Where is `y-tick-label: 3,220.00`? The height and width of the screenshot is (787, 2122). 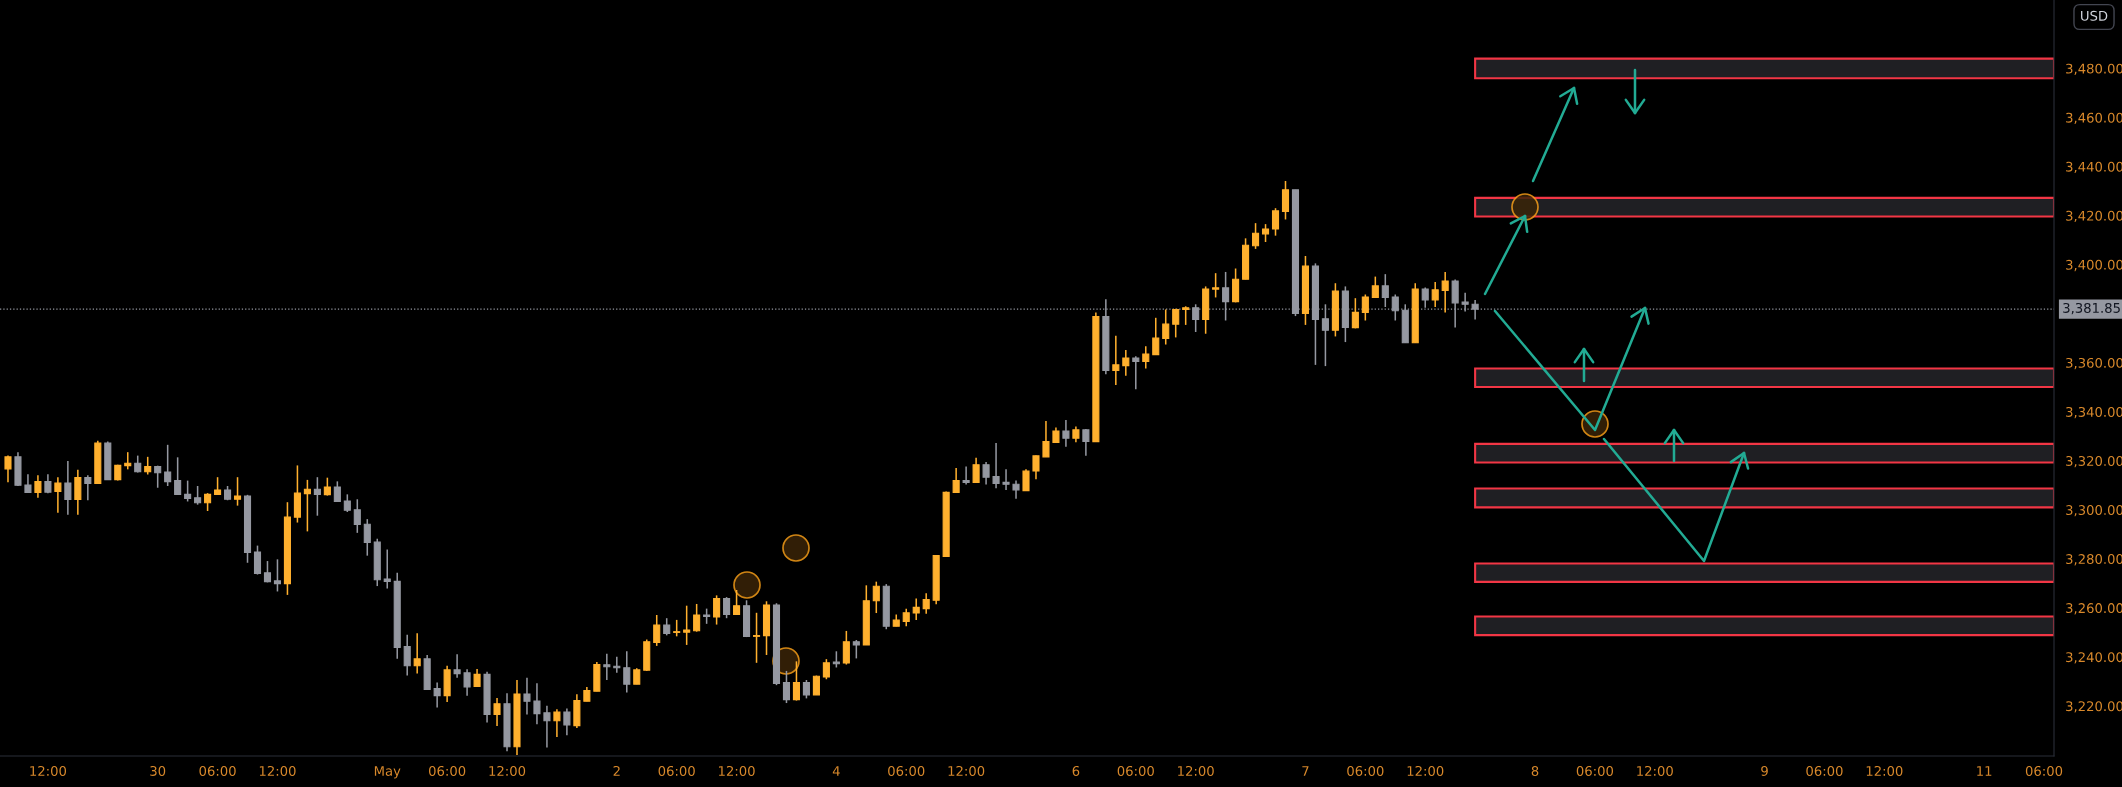 y-tick-label: 3,220.00 is located at coordinates (2094, 707).